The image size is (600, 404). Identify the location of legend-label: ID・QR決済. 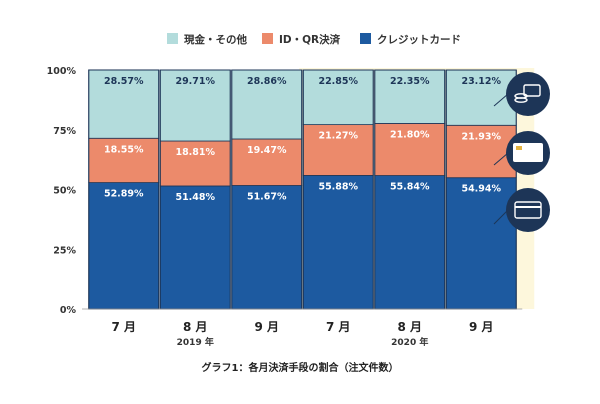
(310, 39).